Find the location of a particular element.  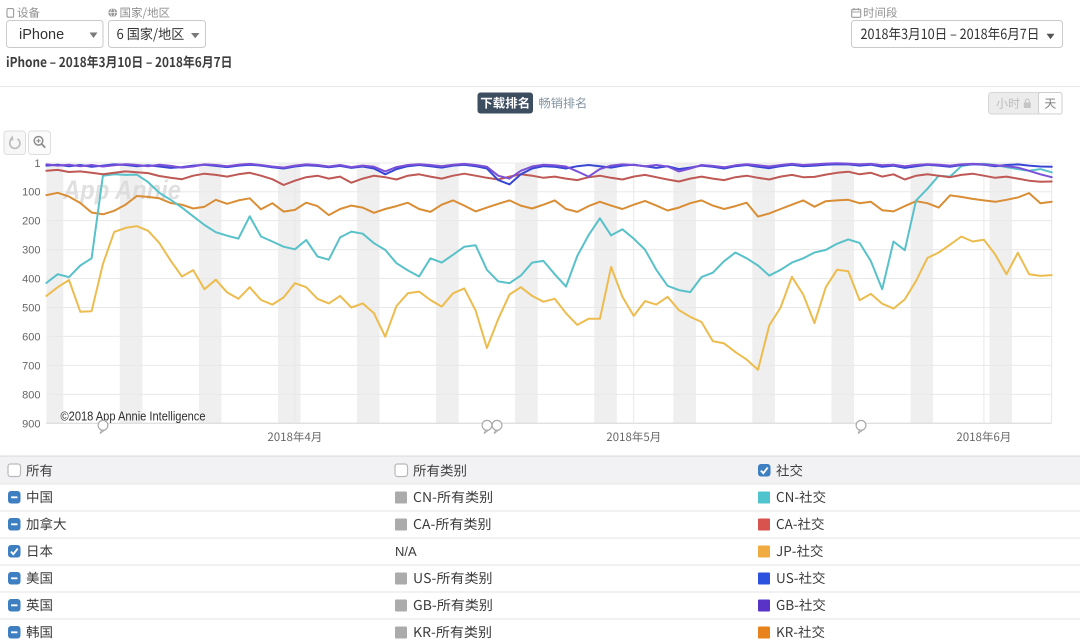

svg-text: 300 is located at coordinates (31, 251).